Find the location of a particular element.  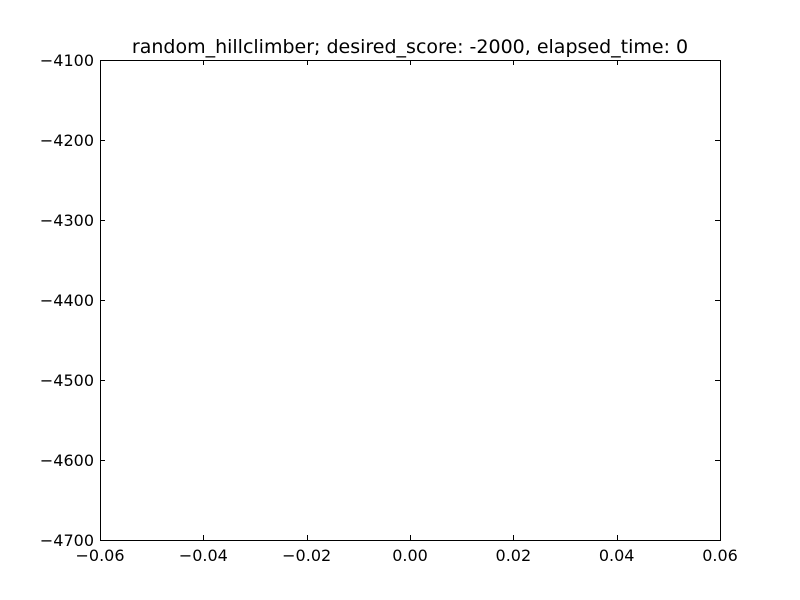

y-tick-label: −4300 is located at coordinates (67, 220).